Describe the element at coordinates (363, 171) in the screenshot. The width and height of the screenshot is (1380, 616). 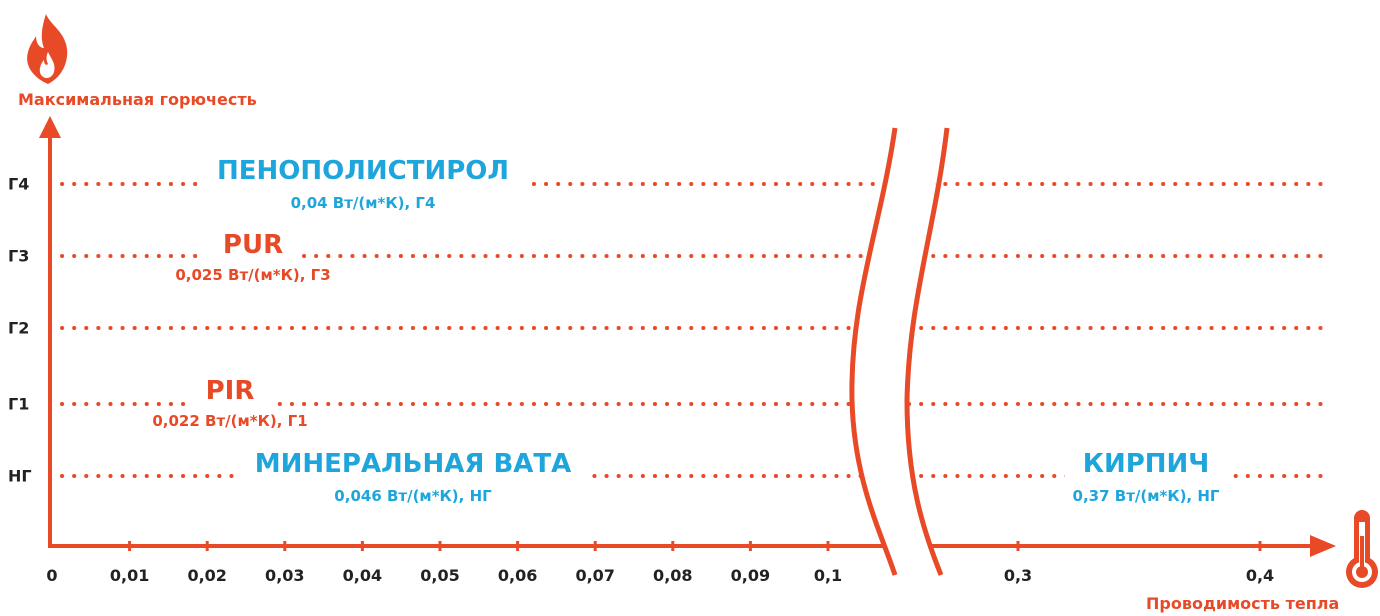
I see `point-name-label: ПЕНОПОЛИСТИРОЛ` at that location.